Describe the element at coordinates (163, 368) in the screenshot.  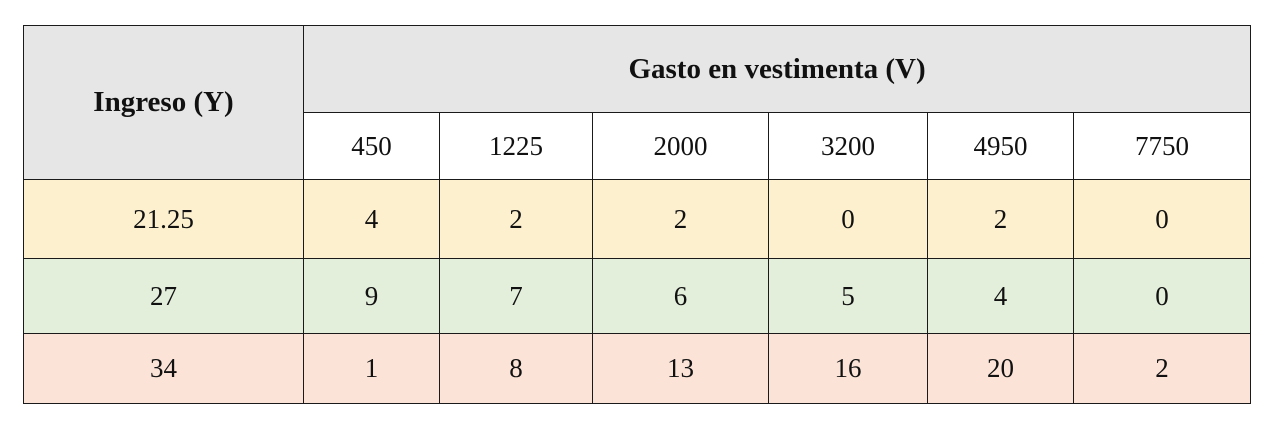
I see `row-label: 34` at that location.